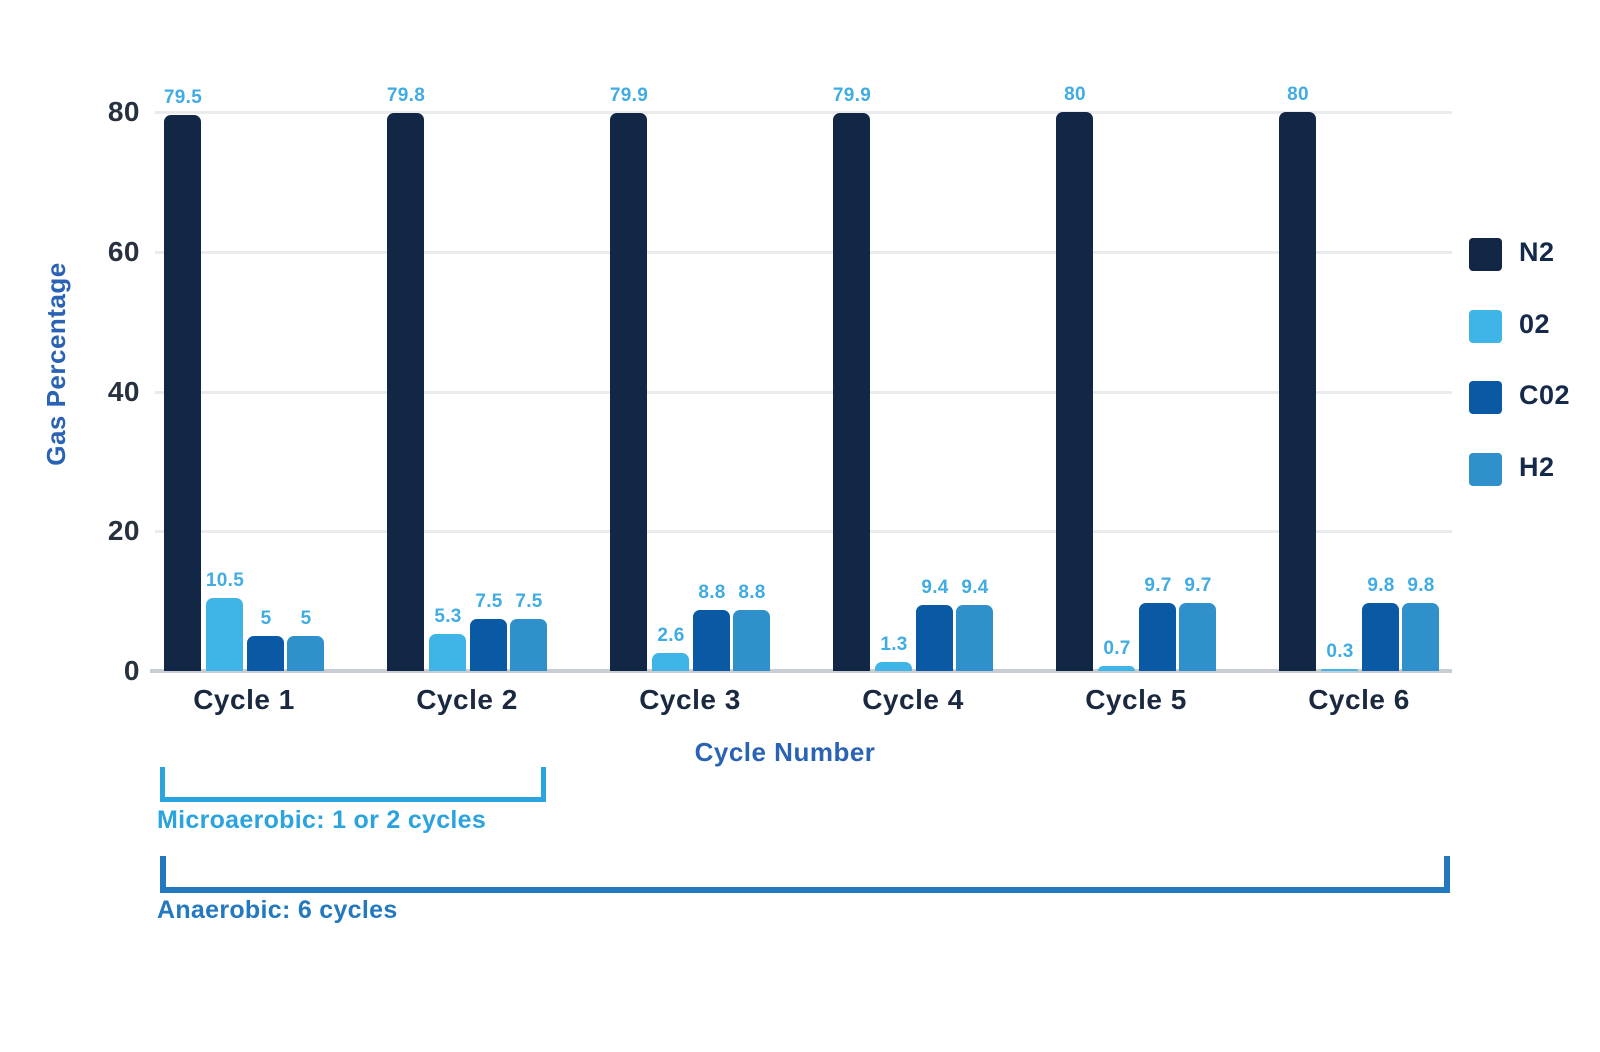 This screenshot has width=1600, height=1052. What do you see at coordinates (1298, 94) in the screenshot?
I see `bar-value-label-n2-cycle-6: 80` at bounding box center [1298, 94].